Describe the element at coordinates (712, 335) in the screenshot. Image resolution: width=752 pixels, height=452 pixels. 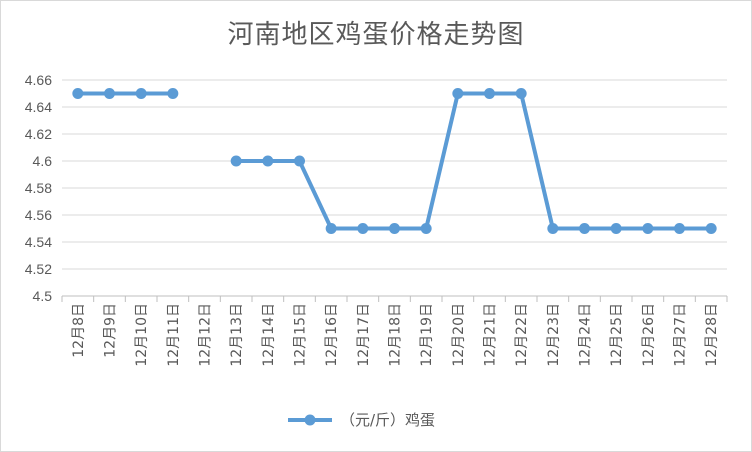
I see `x-tick-label: 12月28日` at that location.